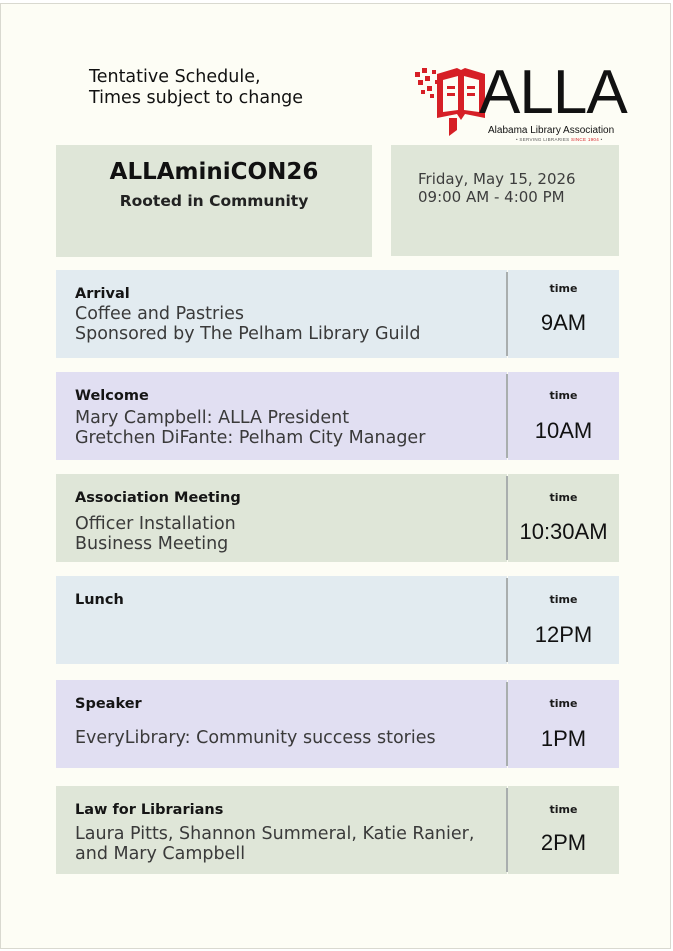  Describe the element at coordinates (585, 139) in the screenshot. I see `logo-tagline-since: SINCE 1904` at that location.